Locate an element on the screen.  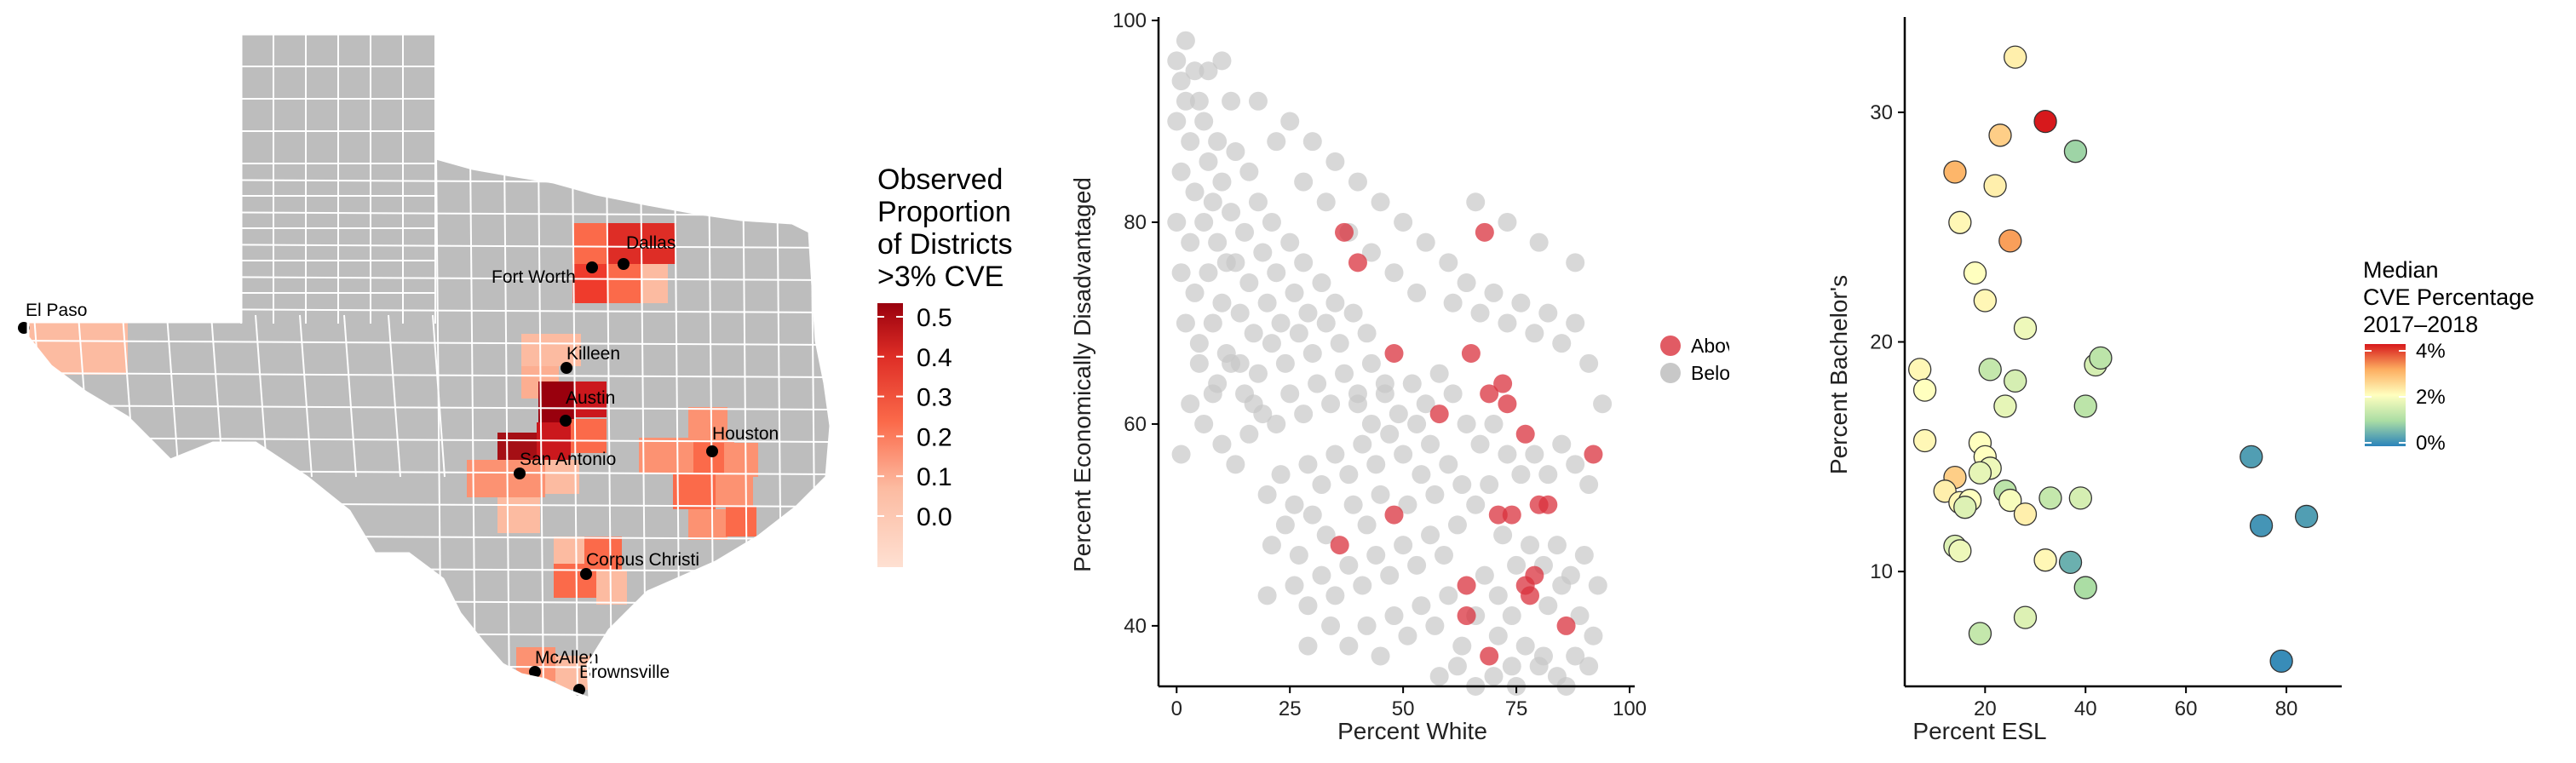
s1-y-tick-label: 100 is located at coordinates (1130, 20).